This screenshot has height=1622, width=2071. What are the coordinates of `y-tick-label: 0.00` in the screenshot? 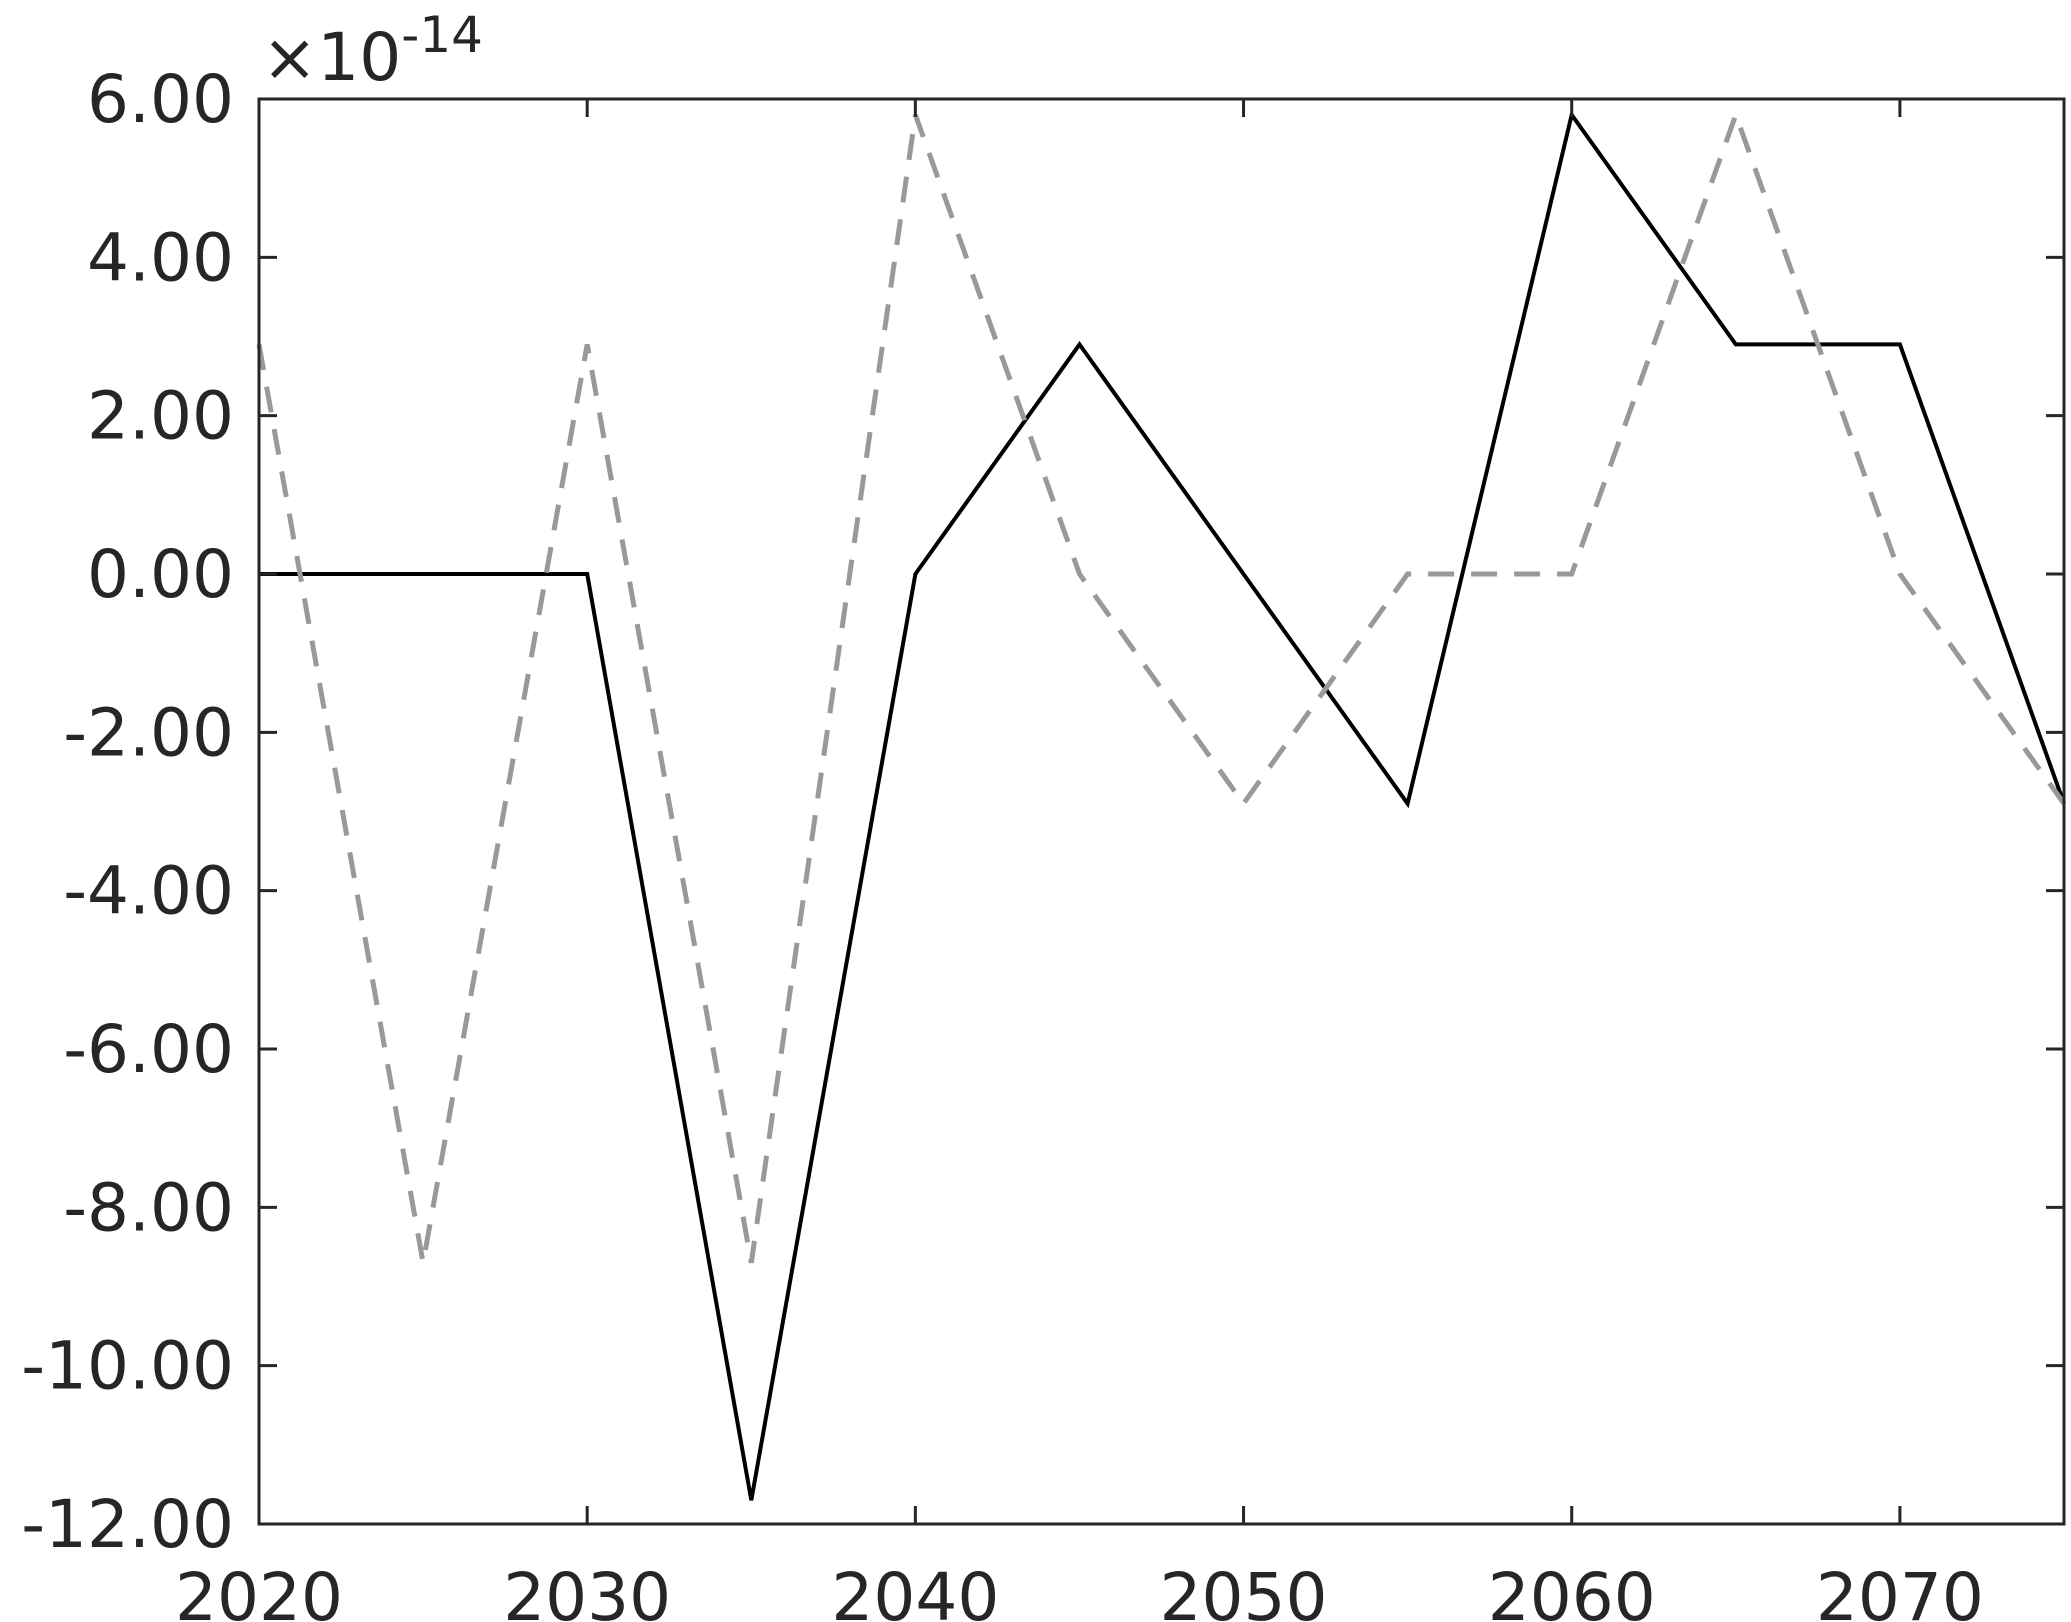 It's located at (160, 574).